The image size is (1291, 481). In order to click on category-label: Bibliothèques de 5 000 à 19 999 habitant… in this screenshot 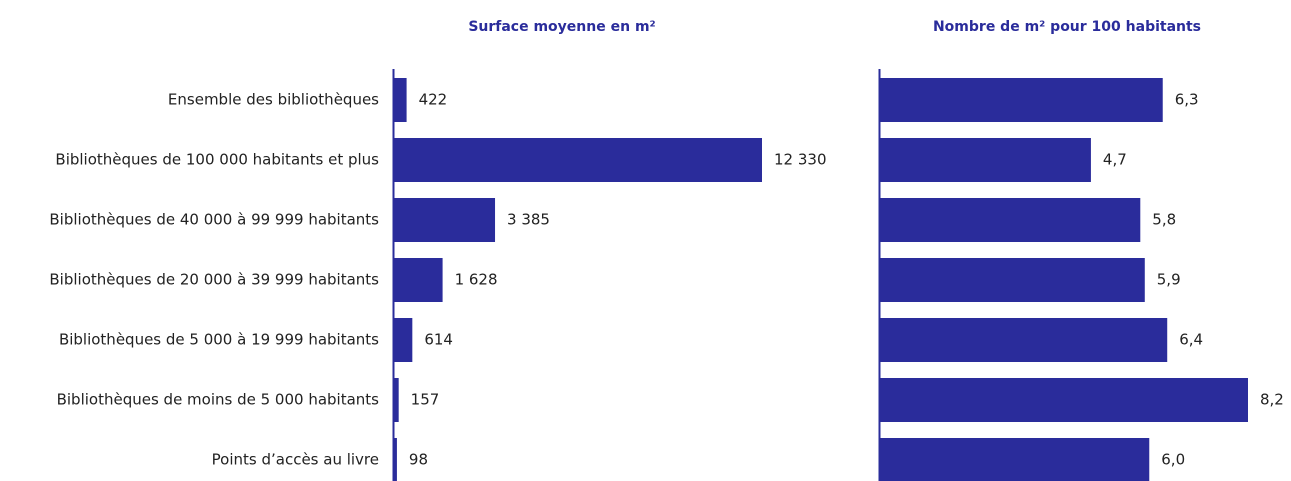, I will do `click(219, 340)`.